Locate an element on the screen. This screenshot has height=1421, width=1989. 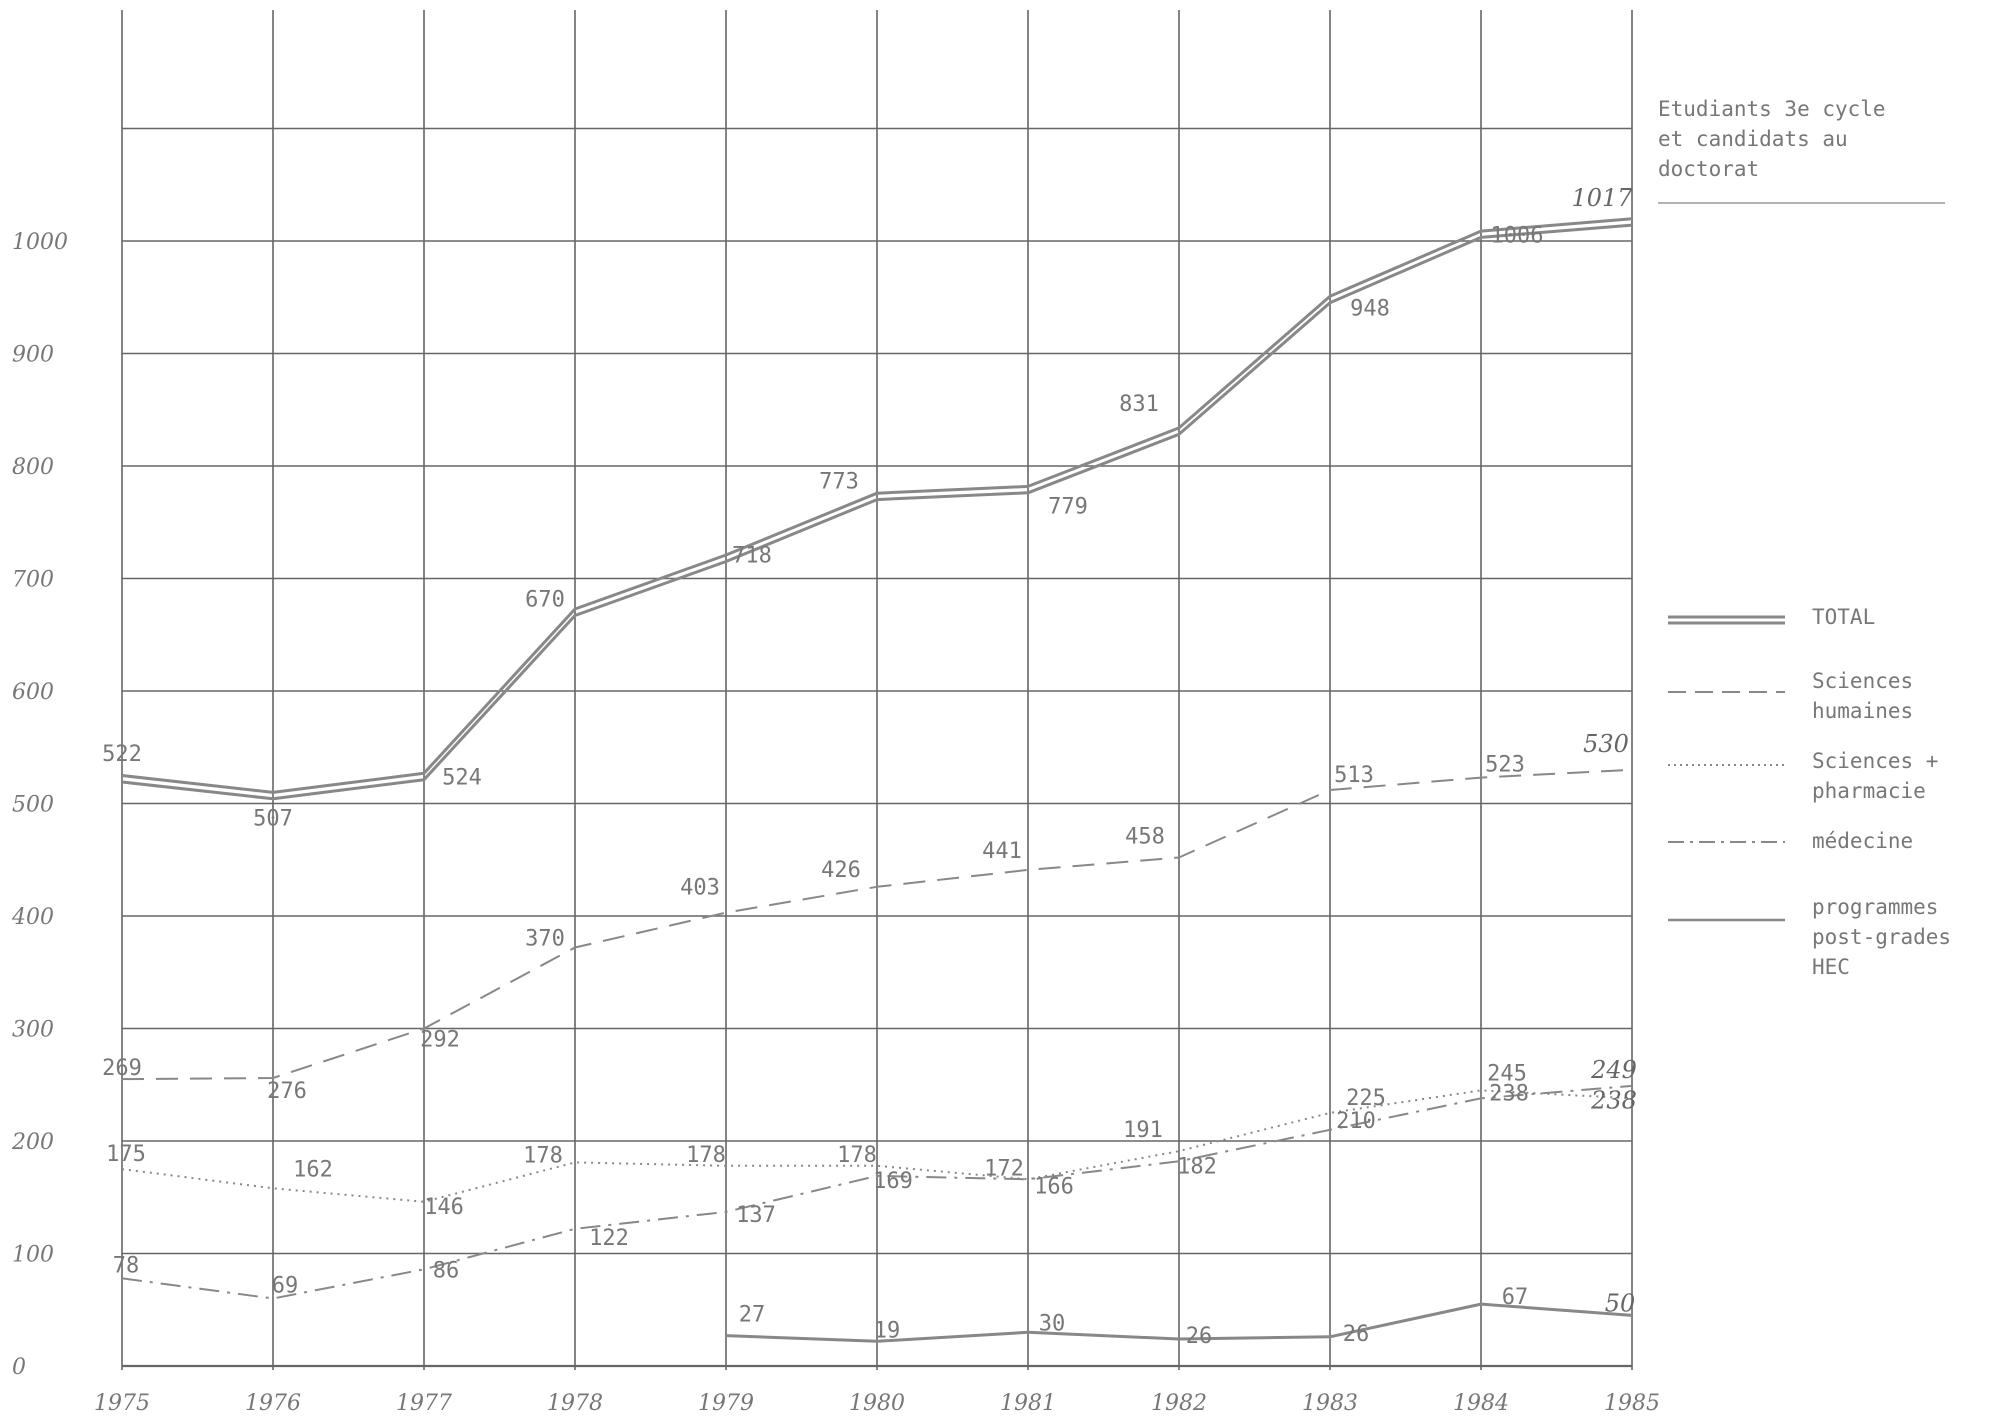
data-label-medecine: 86 is located at coordinates (446, 1270).